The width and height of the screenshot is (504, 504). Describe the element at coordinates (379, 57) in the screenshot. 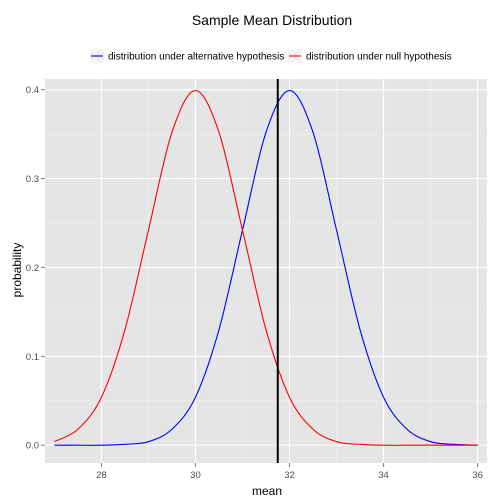

I see `legend-label: distribution under null hypothesis` at that location.